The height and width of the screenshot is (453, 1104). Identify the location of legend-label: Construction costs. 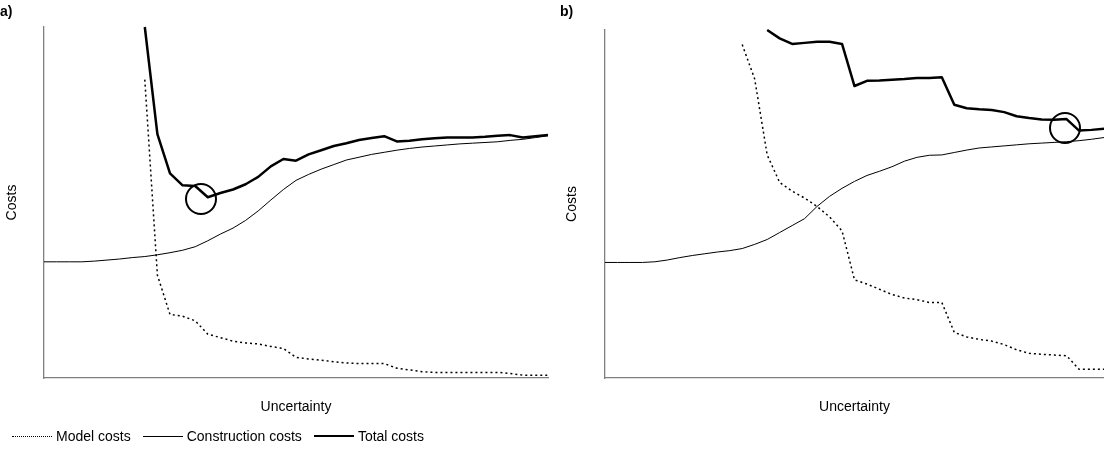
(244, 436).